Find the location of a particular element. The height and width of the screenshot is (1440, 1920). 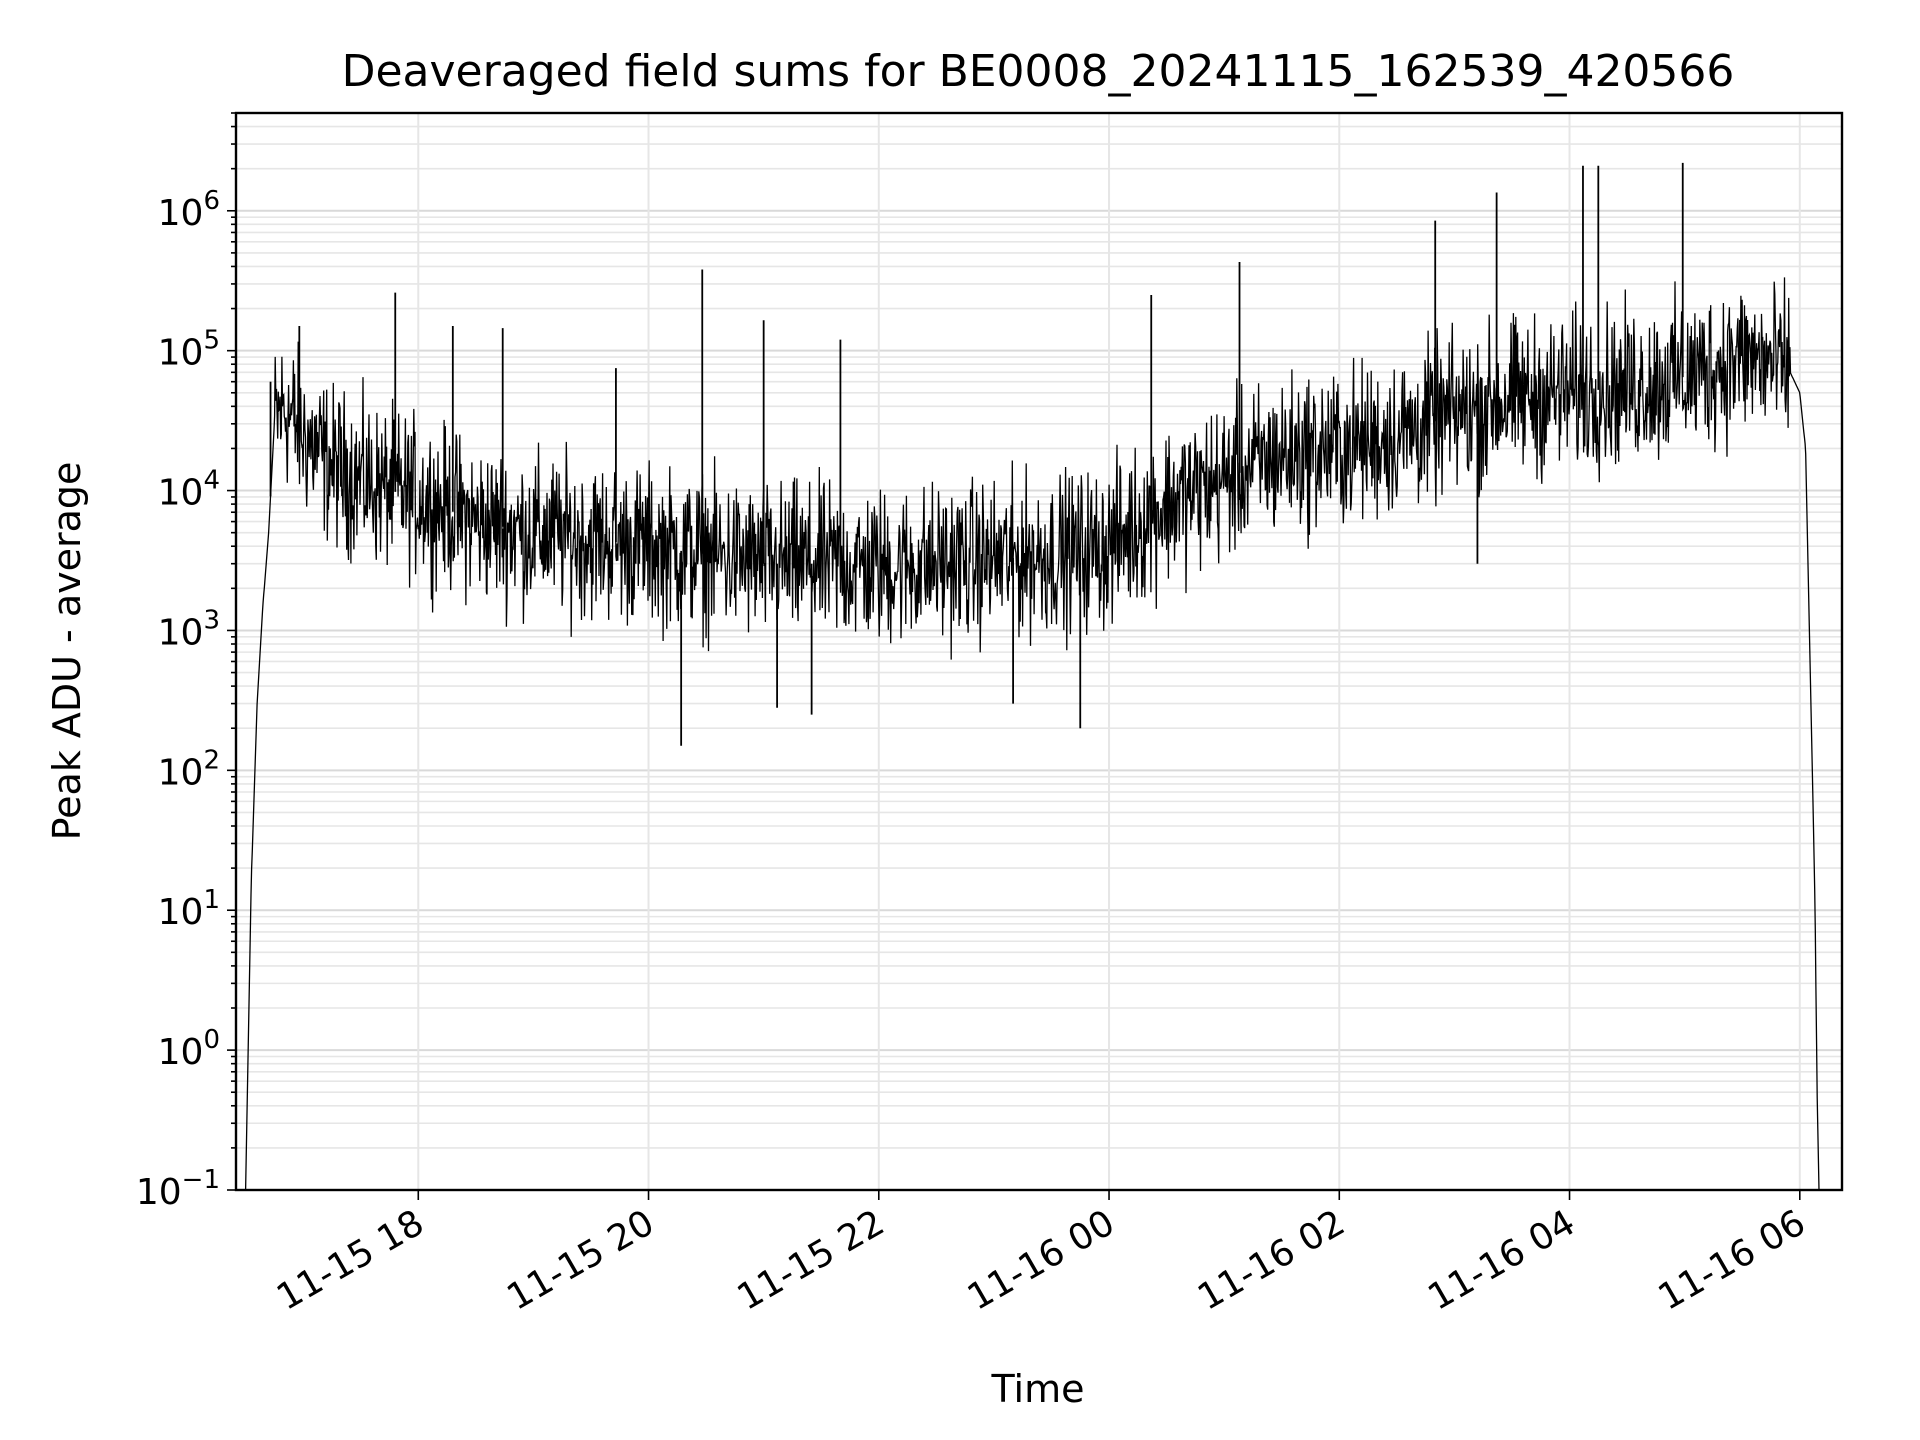

y-axis: 10⁻¹ 10⁰ 10¹ 10² 10³ 10⁴ 10⁵ 10⁶ is located at coordinates (186, 662).